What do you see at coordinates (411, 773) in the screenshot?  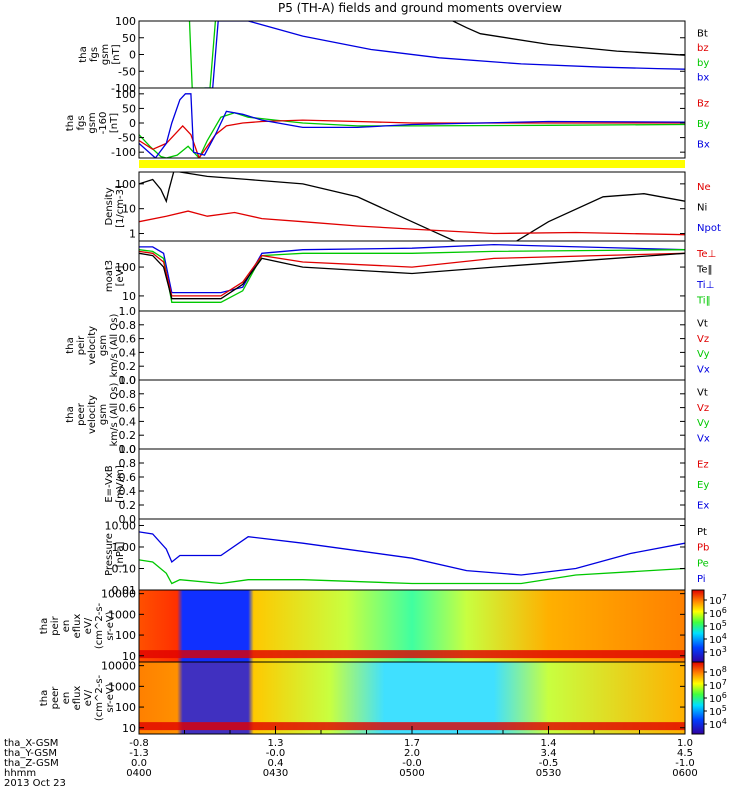 I see `x-axis-value: 0500` at bounding box center [411, 773].